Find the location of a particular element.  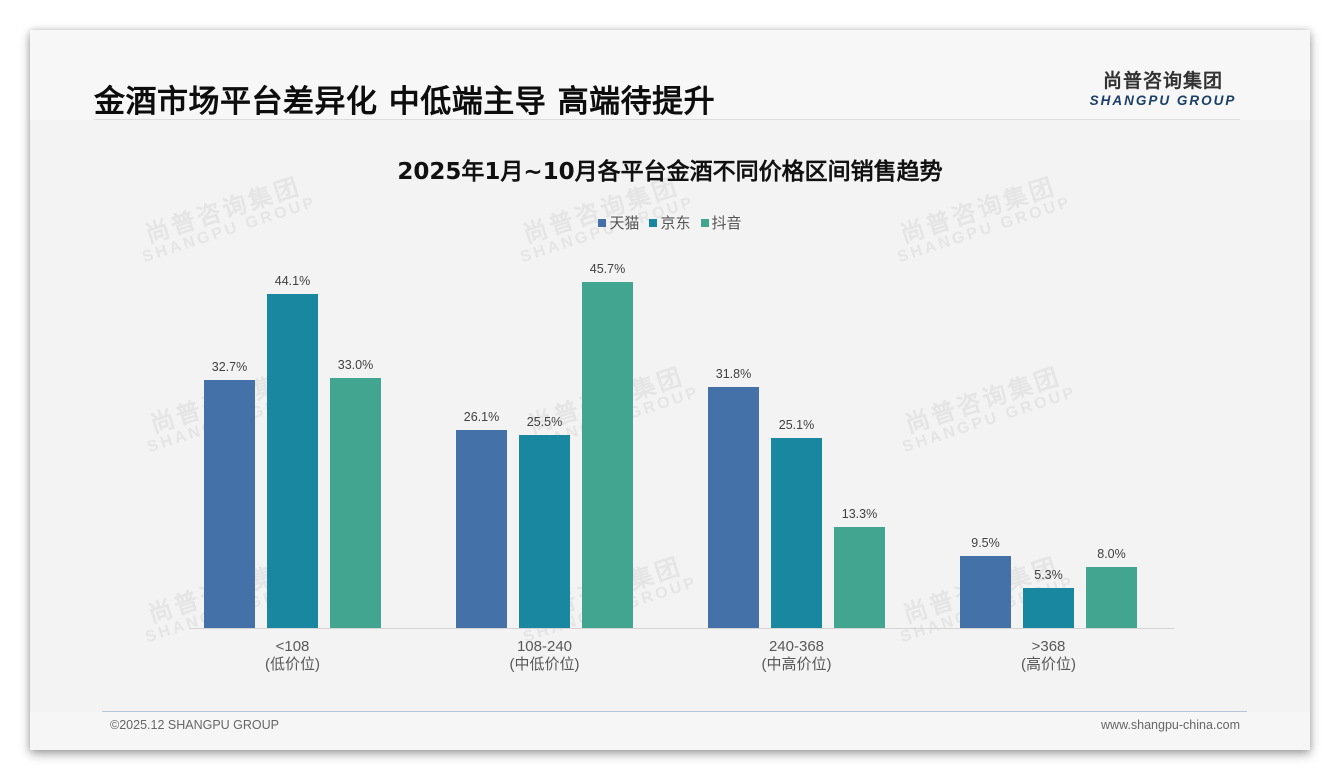

header-divider is located at coordinates (667, 119).